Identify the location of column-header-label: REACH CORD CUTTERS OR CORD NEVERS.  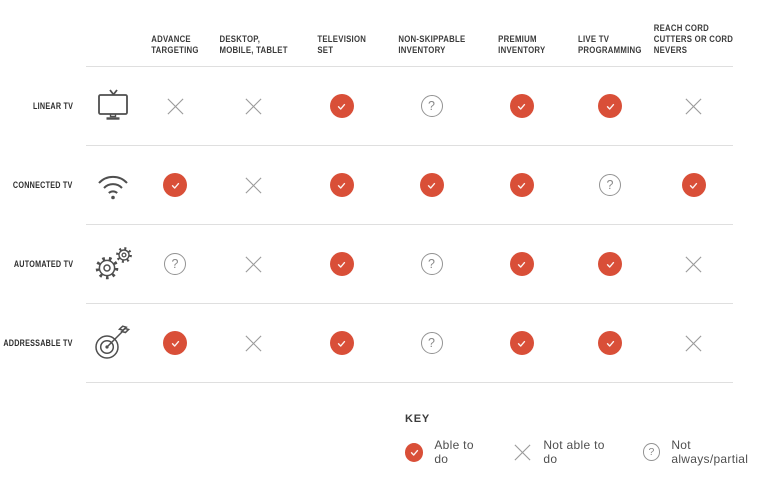
(693, 39).